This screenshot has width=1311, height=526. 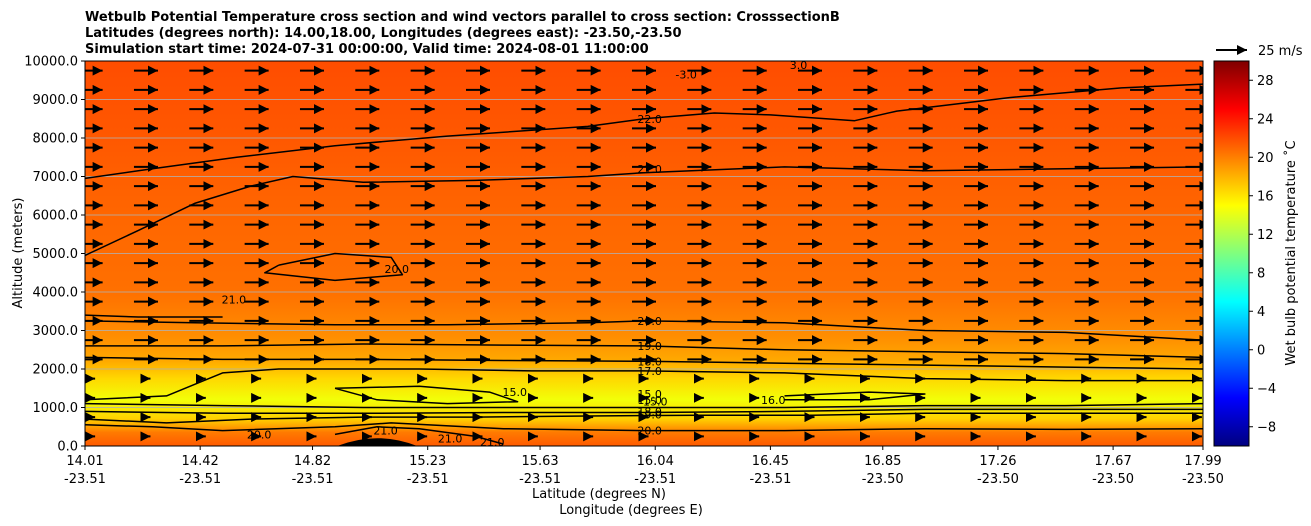 I want to click on x-tick-label-lat: 15.23, so click(x=427, y=461).